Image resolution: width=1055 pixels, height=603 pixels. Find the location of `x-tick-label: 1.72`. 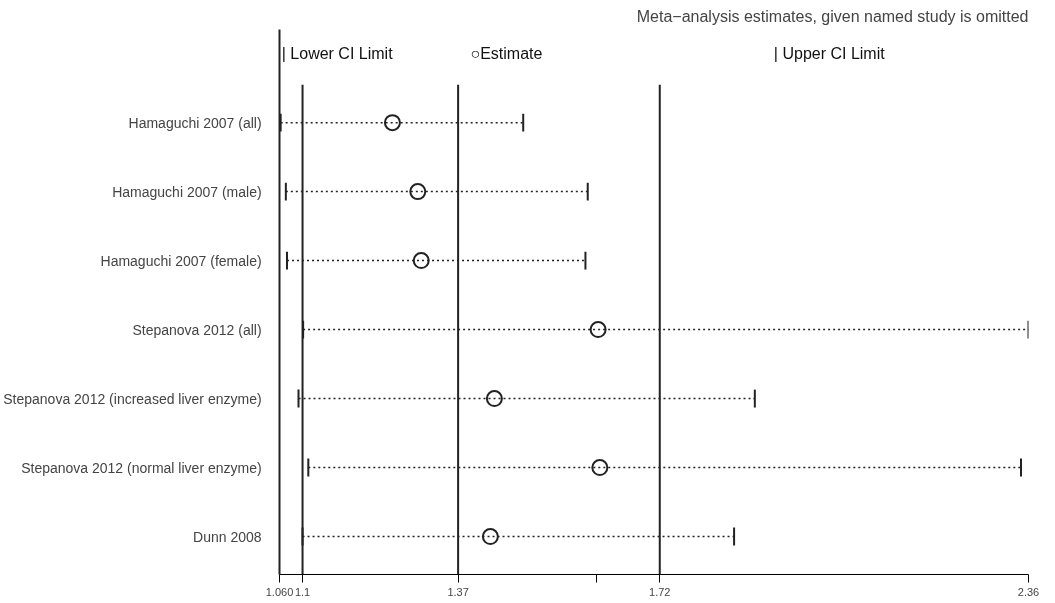

x-tick-label: 1.72 is located at coordinates (660, 591).